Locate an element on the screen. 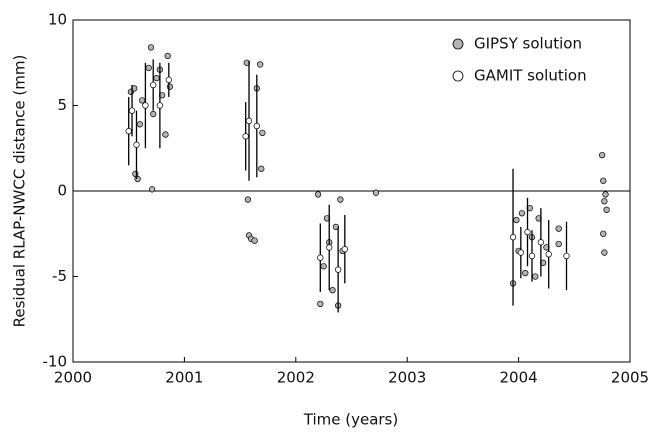 The height and width of the screenshot is (434, 648). x-axis-label: Time (years) is located at coordinates (350, 420).